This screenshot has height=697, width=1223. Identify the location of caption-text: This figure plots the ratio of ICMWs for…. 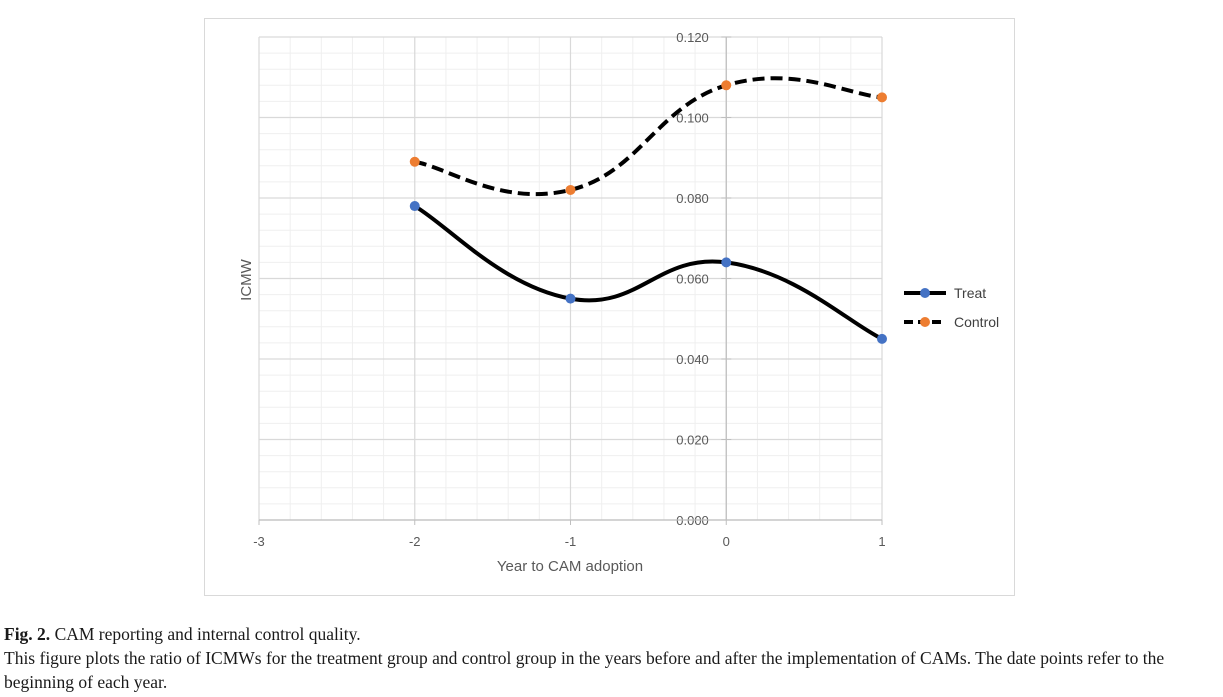
(584, 670).